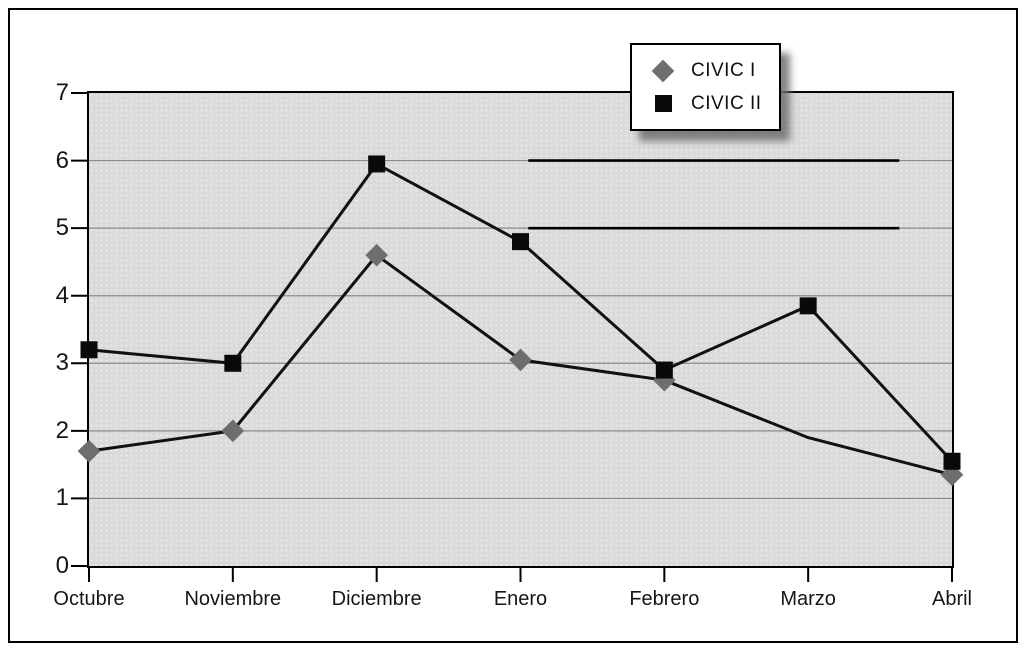  I want to click on x-axis-label-abril: Abril, so click(951, 599).